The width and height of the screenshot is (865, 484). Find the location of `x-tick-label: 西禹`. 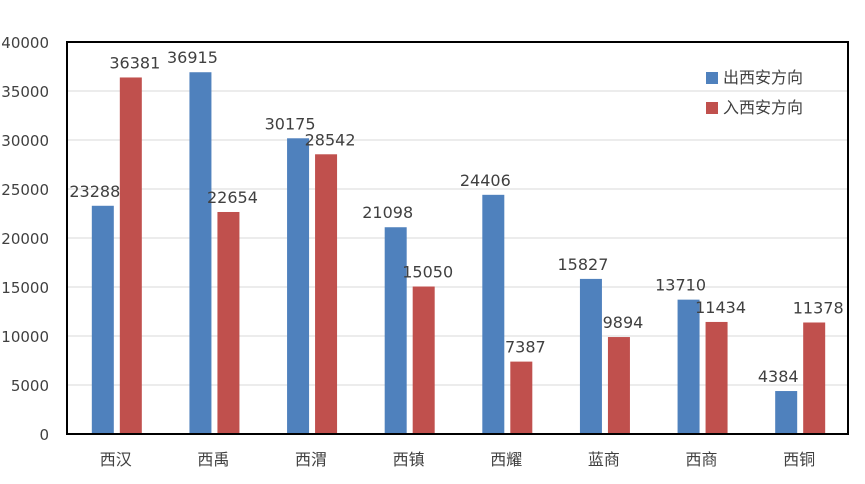

x-tick-label: 西禹 is located at coordinates (213, 459).